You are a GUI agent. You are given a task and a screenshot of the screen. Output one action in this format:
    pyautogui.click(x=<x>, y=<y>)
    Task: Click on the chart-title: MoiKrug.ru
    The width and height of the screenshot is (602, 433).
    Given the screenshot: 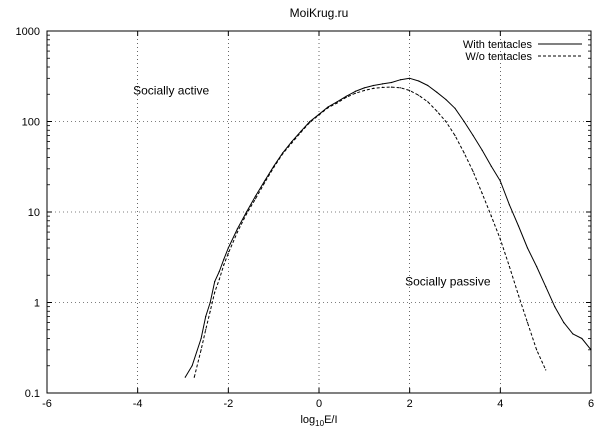 What is the action you would take?
    pyautogui.click(x=319, y=13)
    